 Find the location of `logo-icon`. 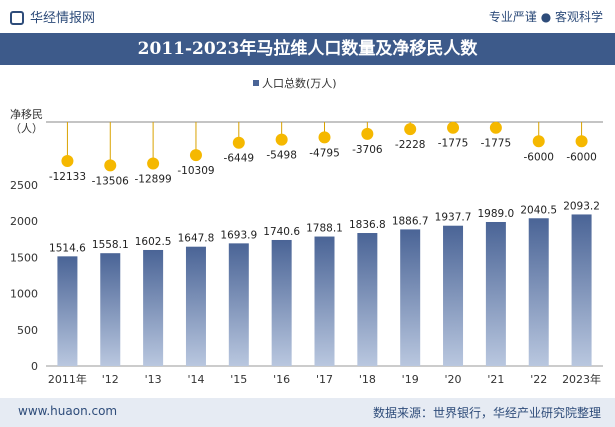

logo-icon is located at coordinates (17, 18).